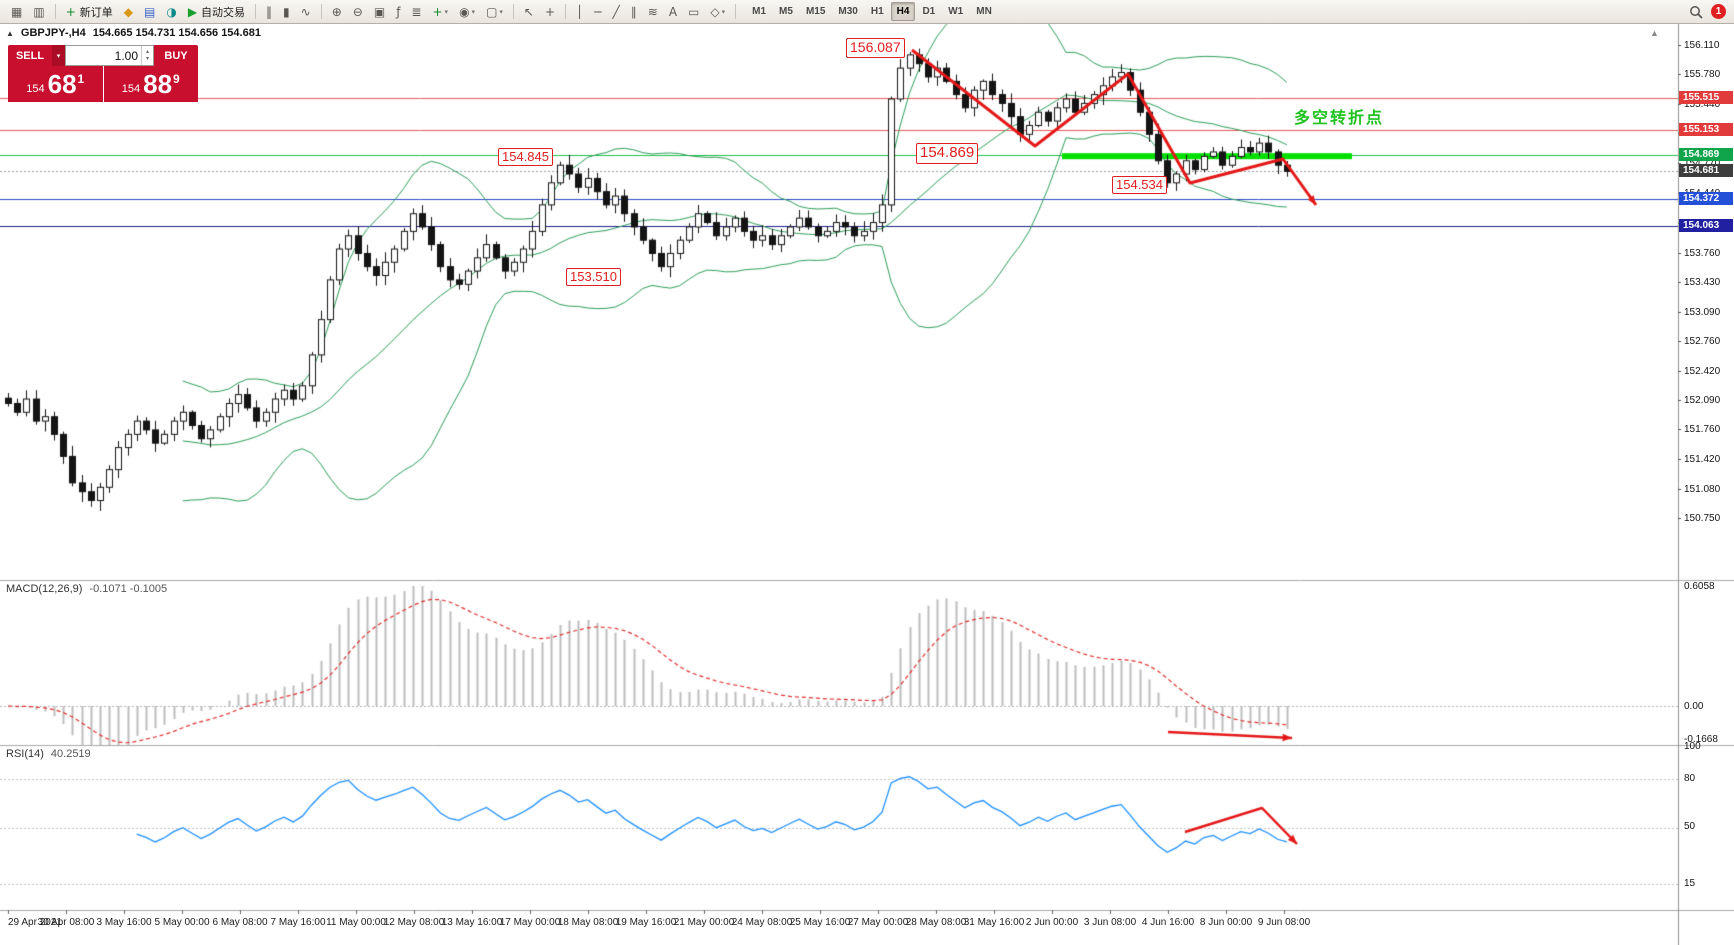  Describe the element at coordinates (192, 11) in the screenshot. I see `autotrading-button-glyph: ▶` at that location.